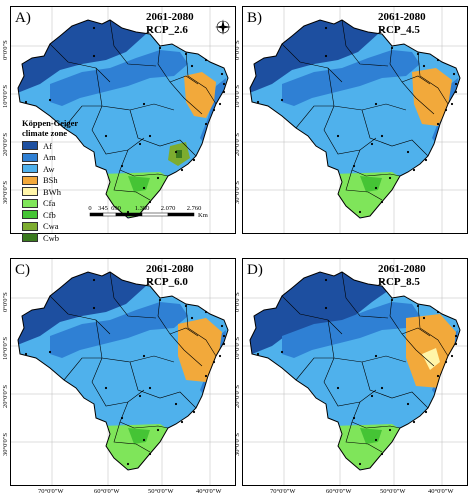 The image size is (474, 495). What do you see at coordinates (223, 26) in the screenshot?
I see `compass-rose-icon: N` at bounding box center [223, 26].